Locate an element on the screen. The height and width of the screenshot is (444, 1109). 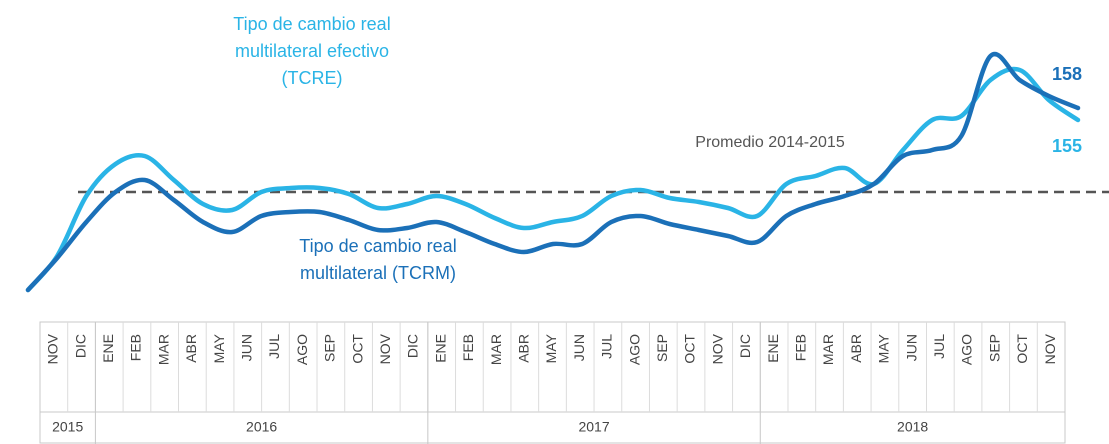
year-label: 2015 is located at coordinates (67, 427).